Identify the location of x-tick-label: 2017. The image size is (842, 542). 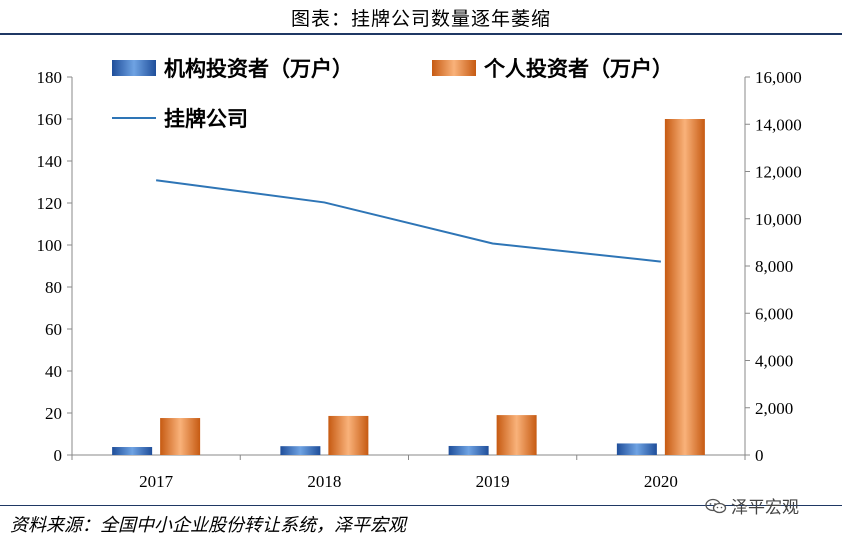
(156, 481).